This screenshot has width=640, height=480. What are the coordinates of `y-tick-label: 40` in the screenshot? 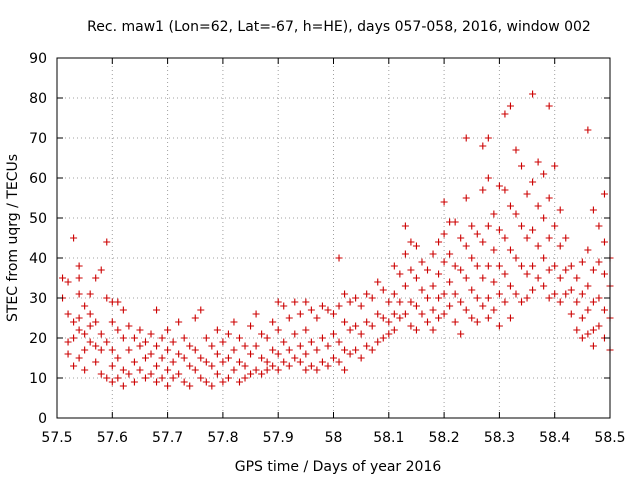 It's located at (38, 259).